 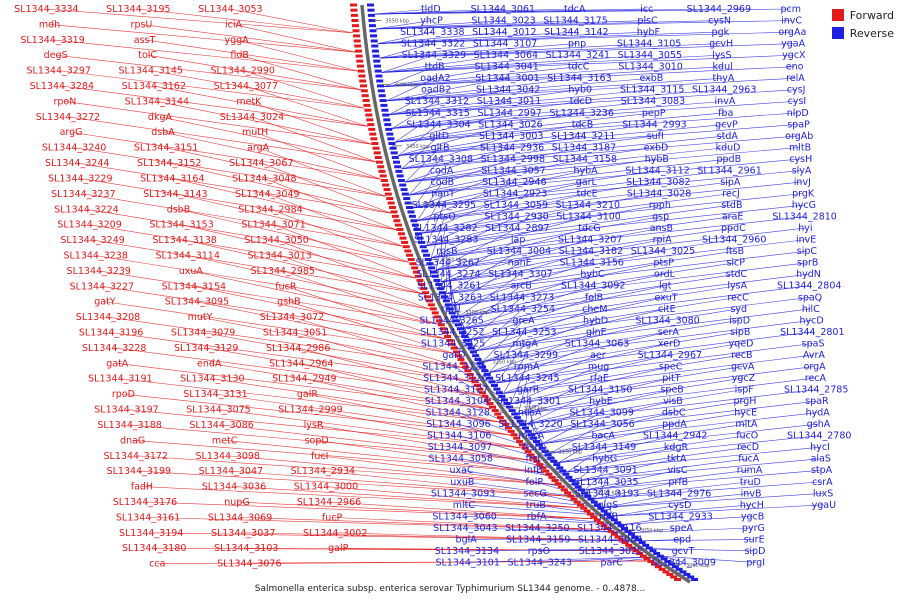 I want to click on reverse-gene-label: tldD, so click(x=431, y=9).